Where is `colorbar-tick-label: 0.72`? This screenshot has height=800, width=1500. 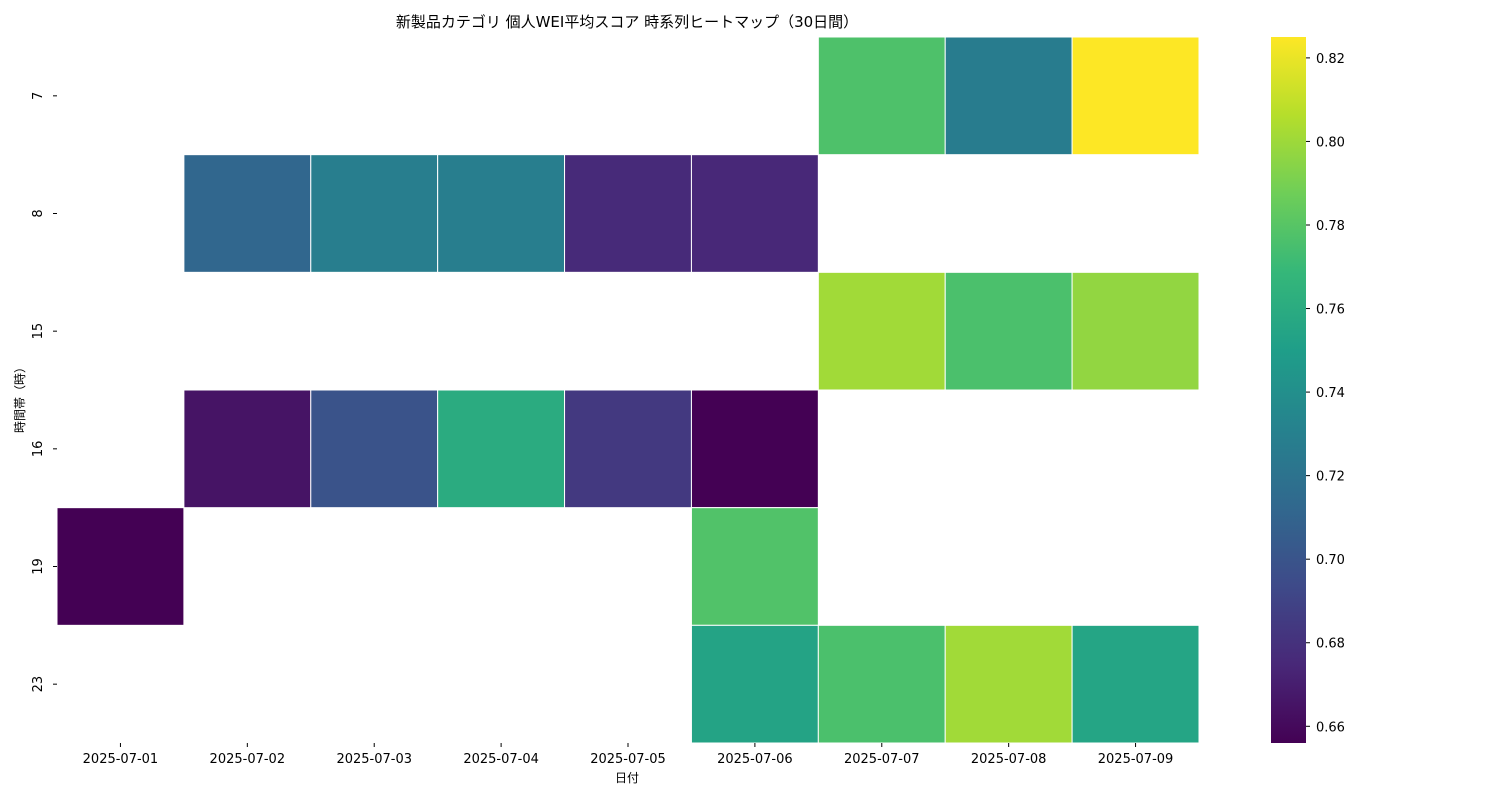 colorbar-tick-label: 0.72 is located at coordinates (1330, 477).